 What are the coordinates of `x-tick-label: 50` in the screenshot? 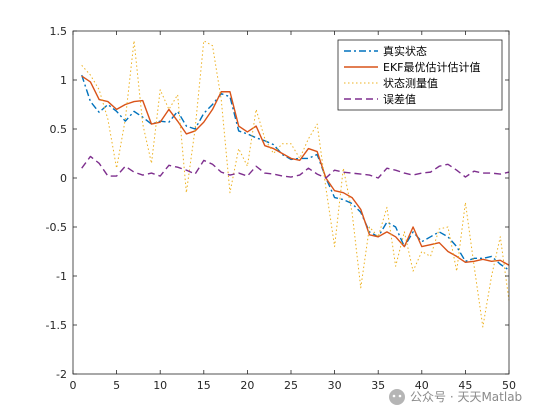 It's located at (509, 385).